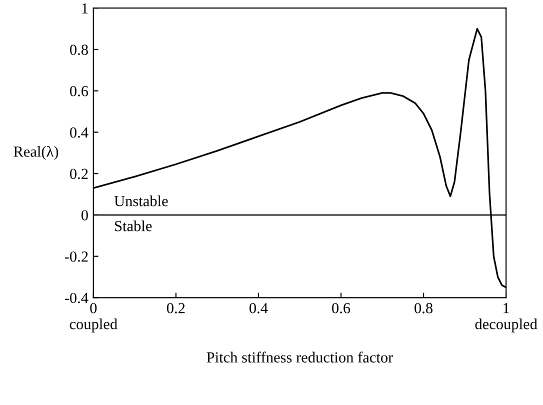 This screenshot has width=543, height=405. Describe the element at coordinates (341, 308) in the screenshot. I see `x-tick-label: 0.6` at that location.